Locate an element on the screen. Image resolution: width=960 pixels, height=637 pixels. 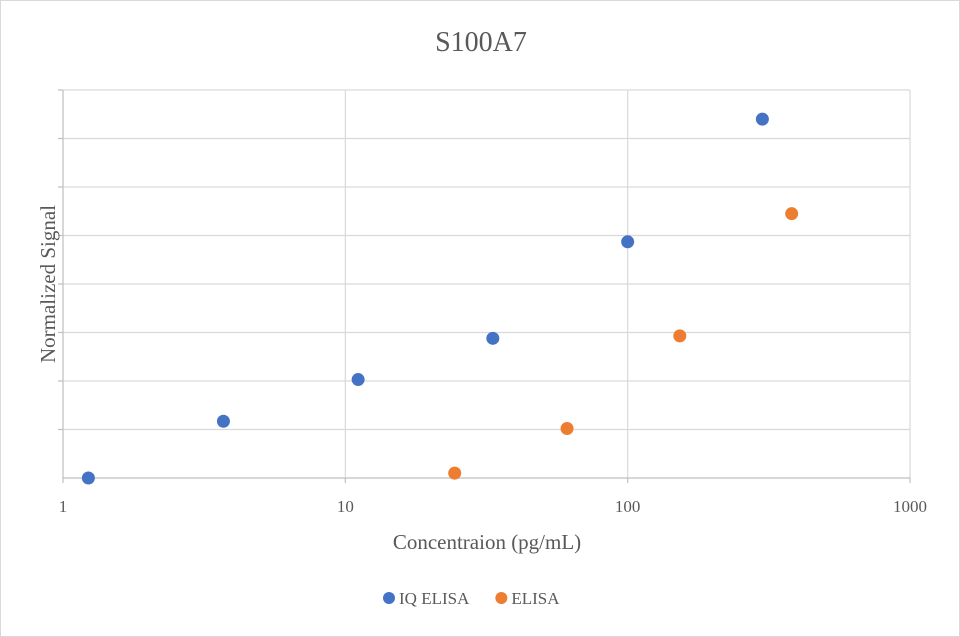
legend: IQ ELISA ELISA is located at coordinates (471, 598).